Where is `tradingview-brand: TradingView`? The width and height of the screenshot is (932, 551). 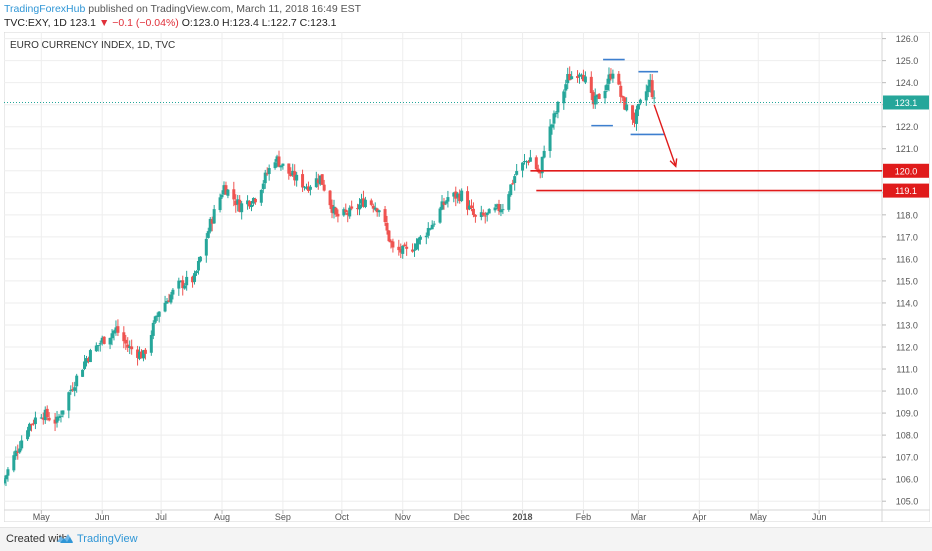 tradingview-brand: TradingView is located at coordinates (107, 539).